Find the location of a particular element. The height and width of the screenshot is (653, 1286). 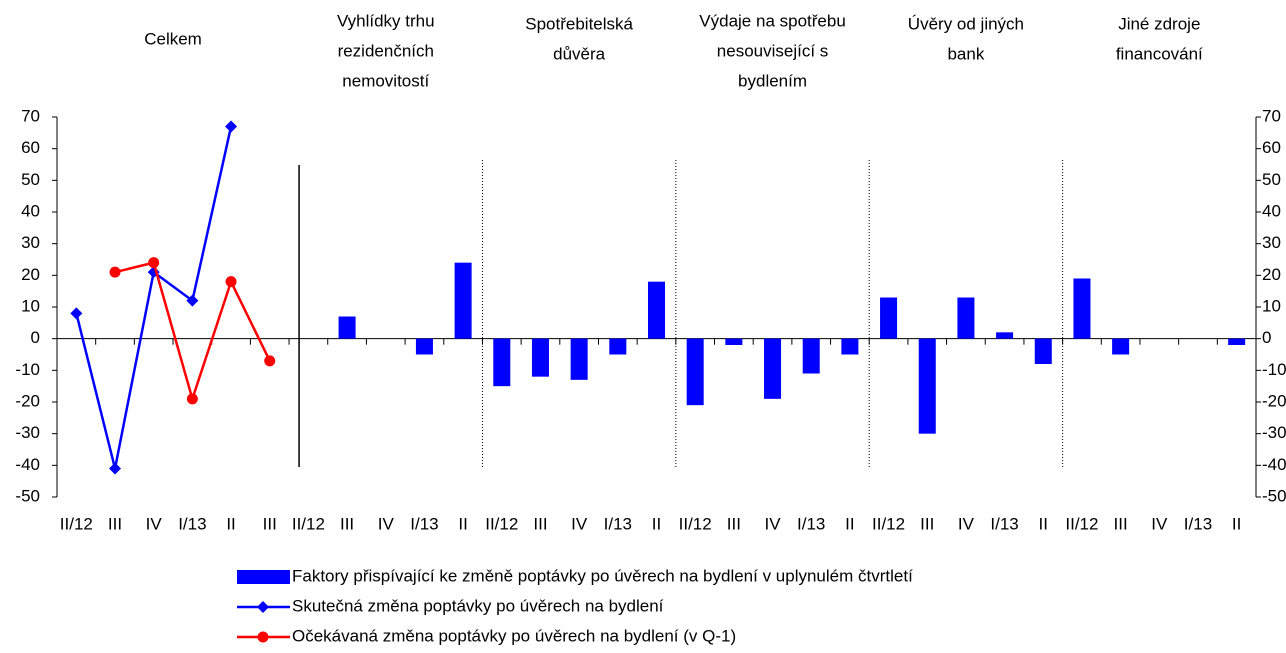

y-tick-label: 40 is located at coordinates (30, 210).